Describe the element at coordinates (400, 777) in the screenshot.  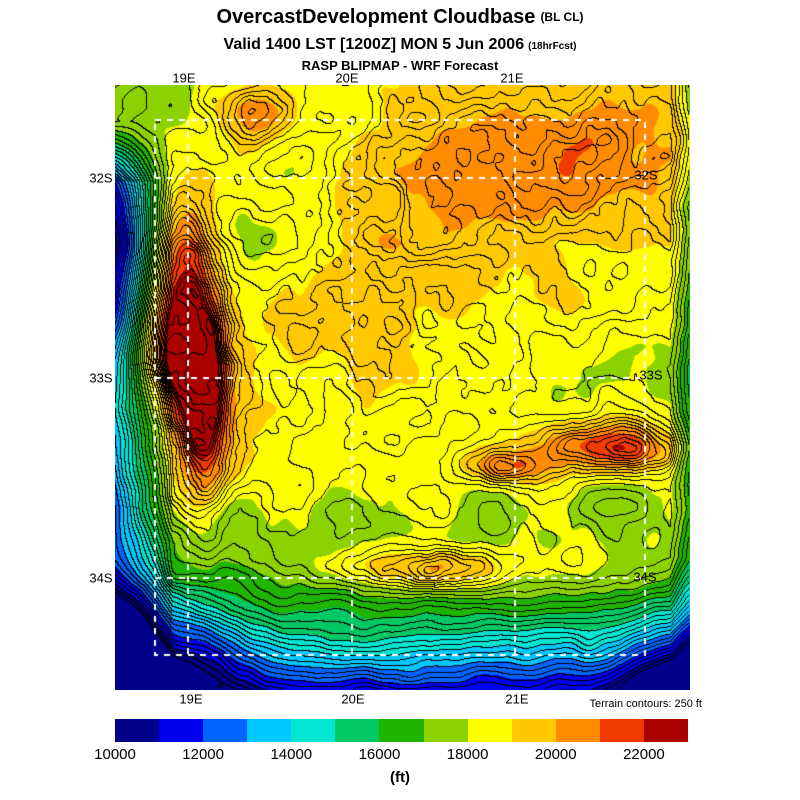
I see `colorbar-unit-label: (ft)` at that location.